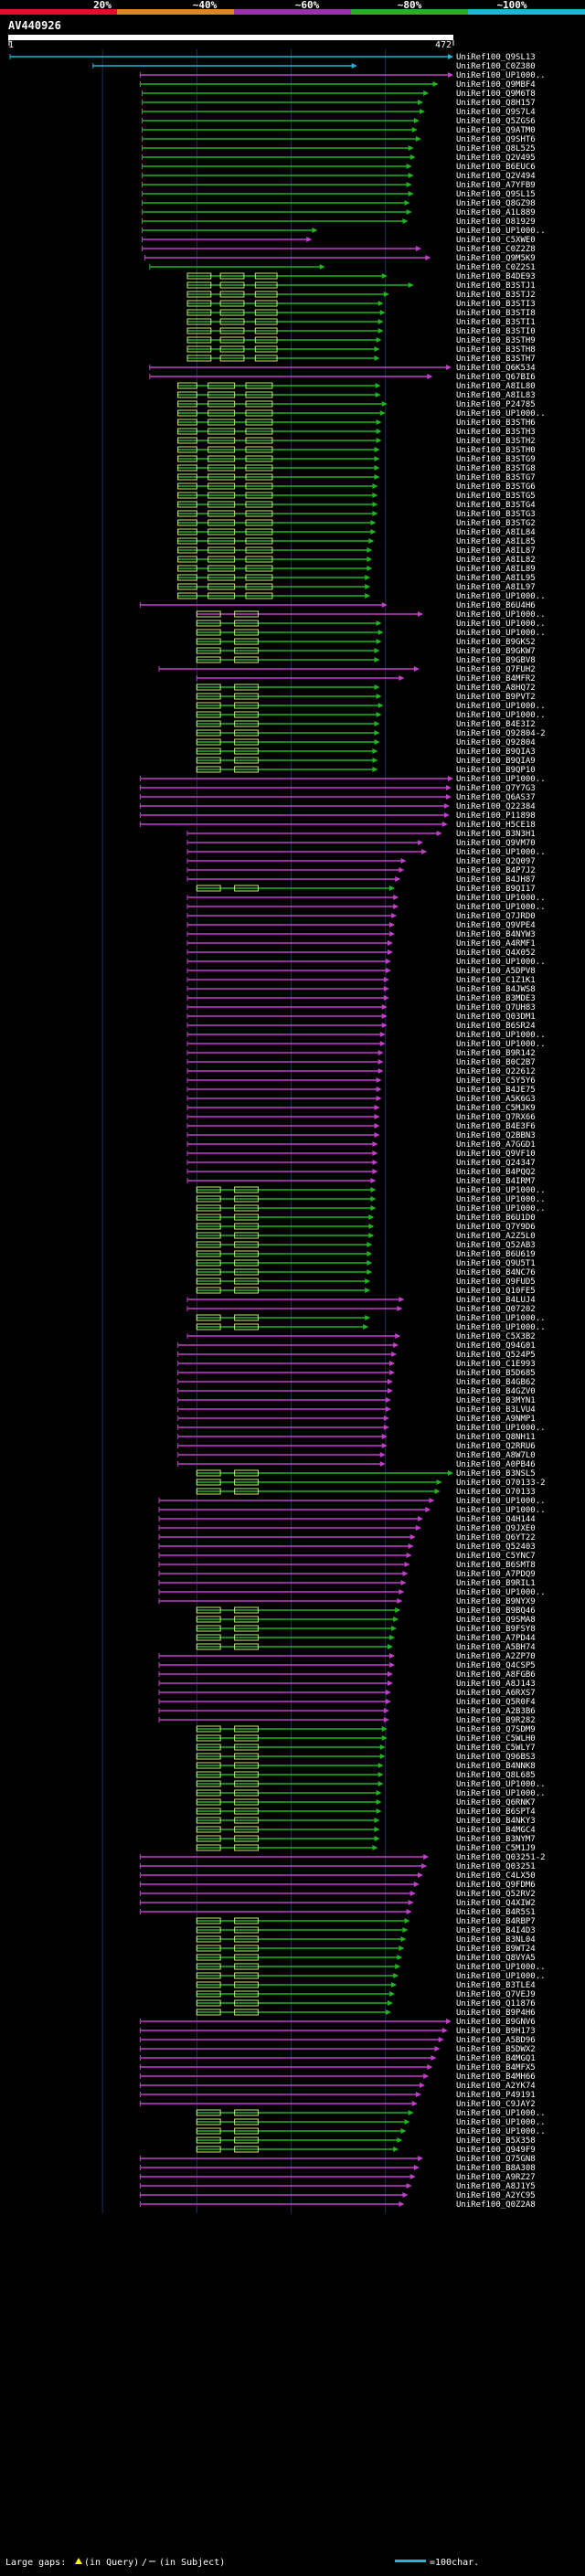  I want to click on hit-row: UniRef100_Q8NH11, so click(357, 1437).